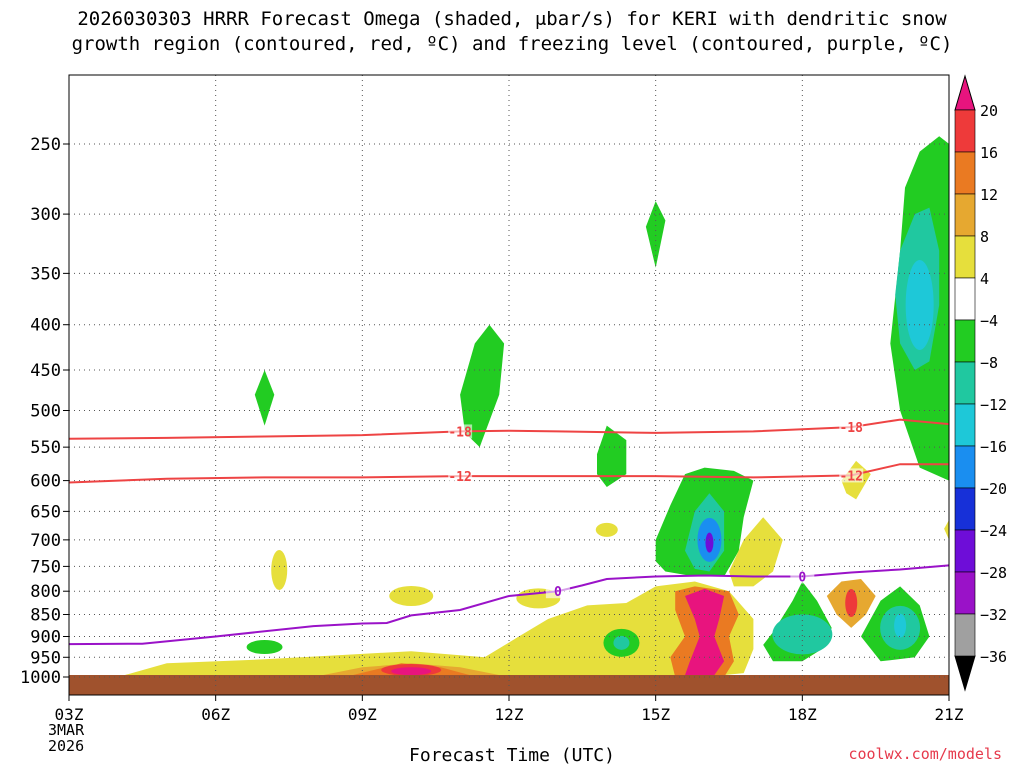 The height and width of the screenshot is (768, 1024). Describe the element at coordinates (621, 642) in the screenshot. I see `shade-teal-11z-low` at that location.